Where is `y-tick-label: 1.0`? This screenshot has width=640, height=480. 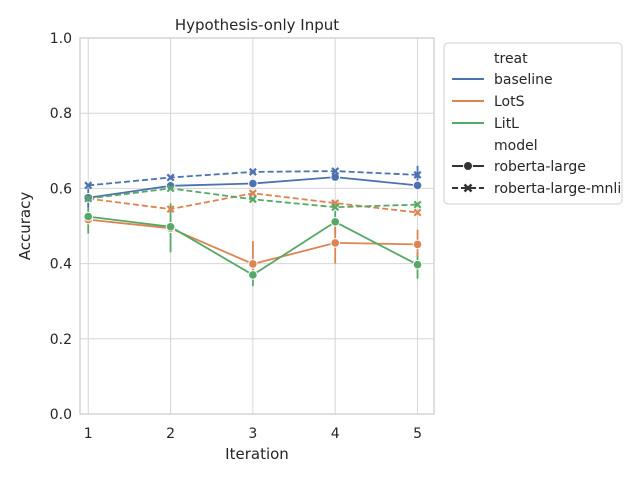 y-tick-label: 1.0 is located at coordinates (61, 39).